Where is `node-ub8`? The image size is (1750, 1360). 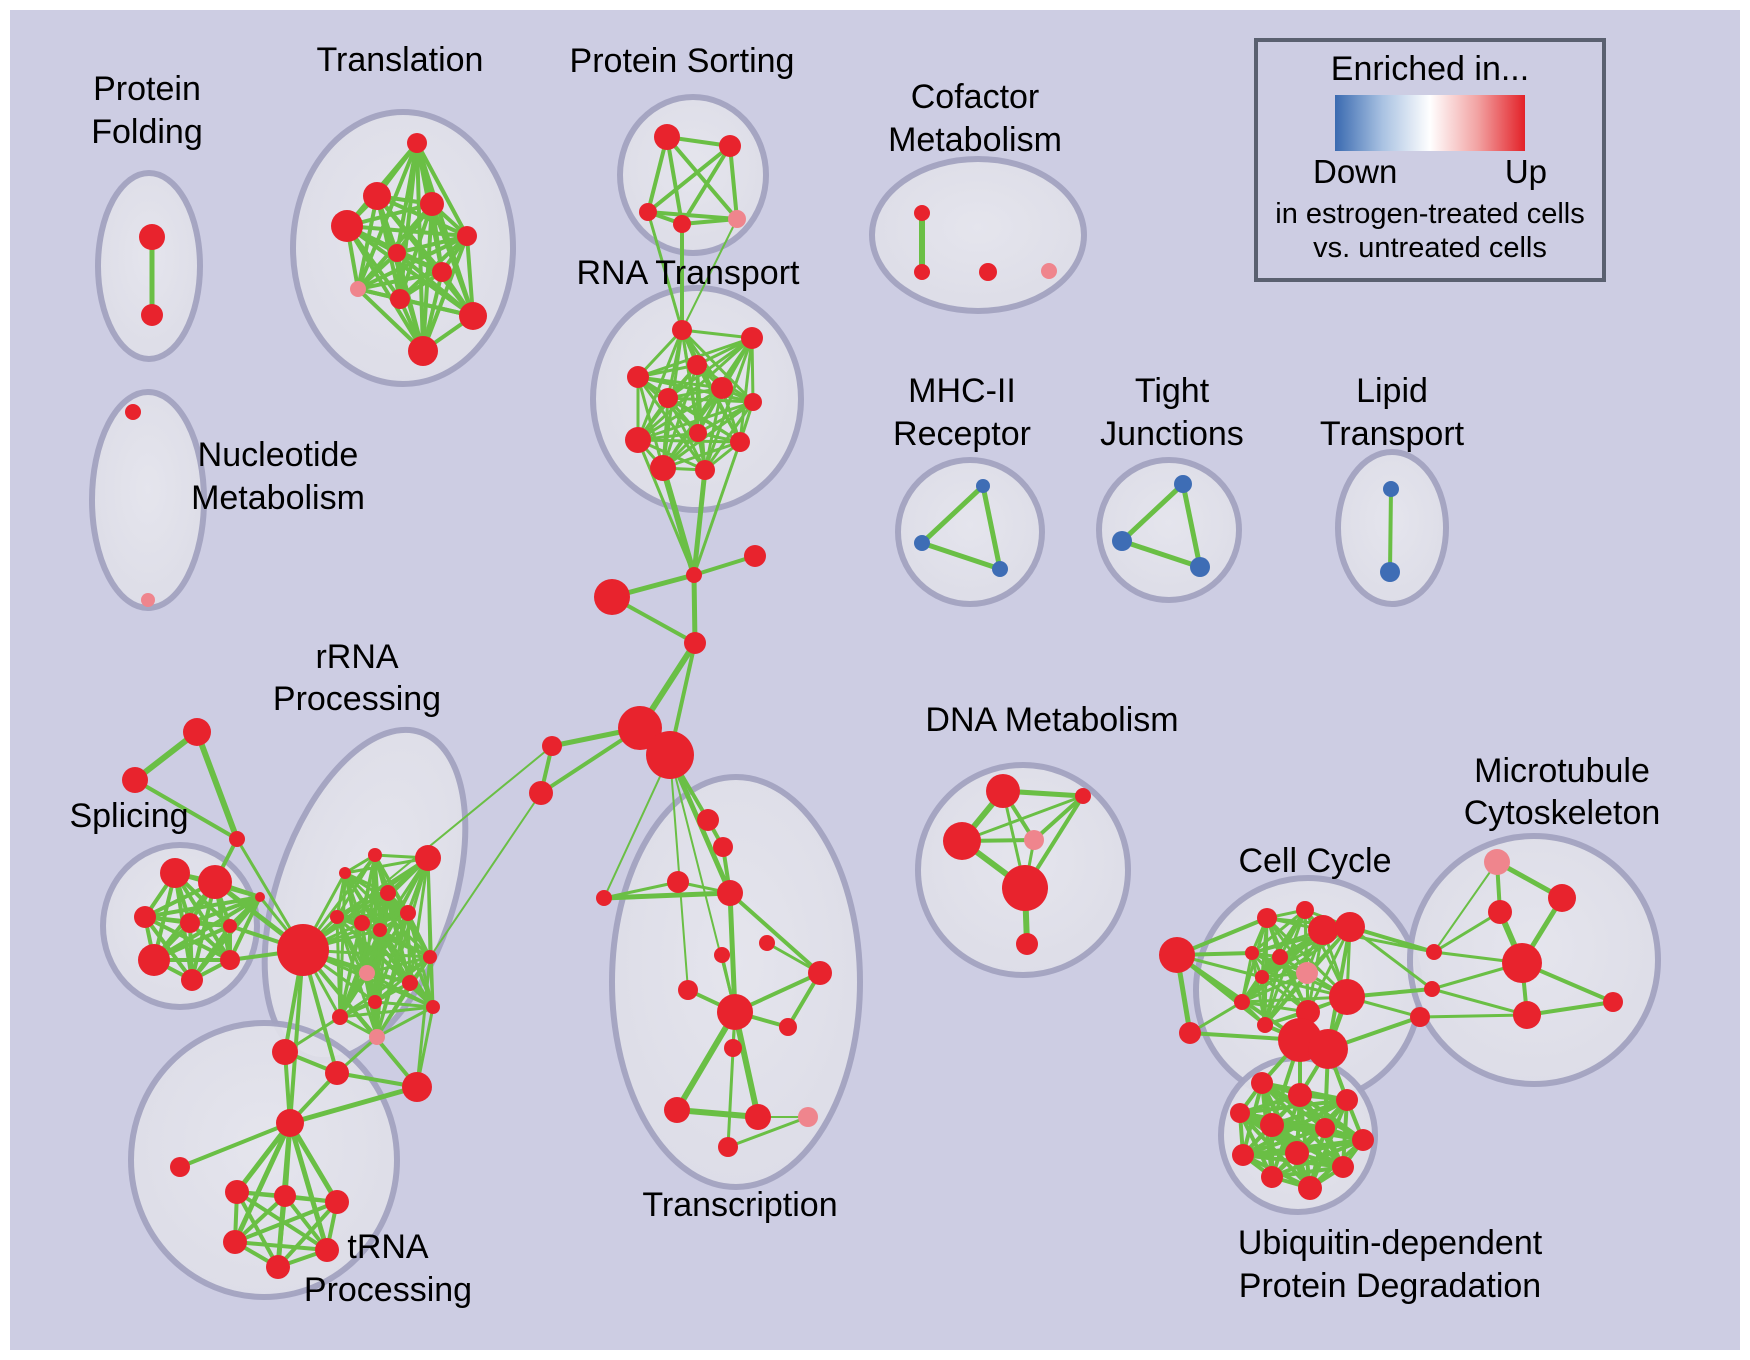 node-ub8 is located at coordinates (1243, 1155).